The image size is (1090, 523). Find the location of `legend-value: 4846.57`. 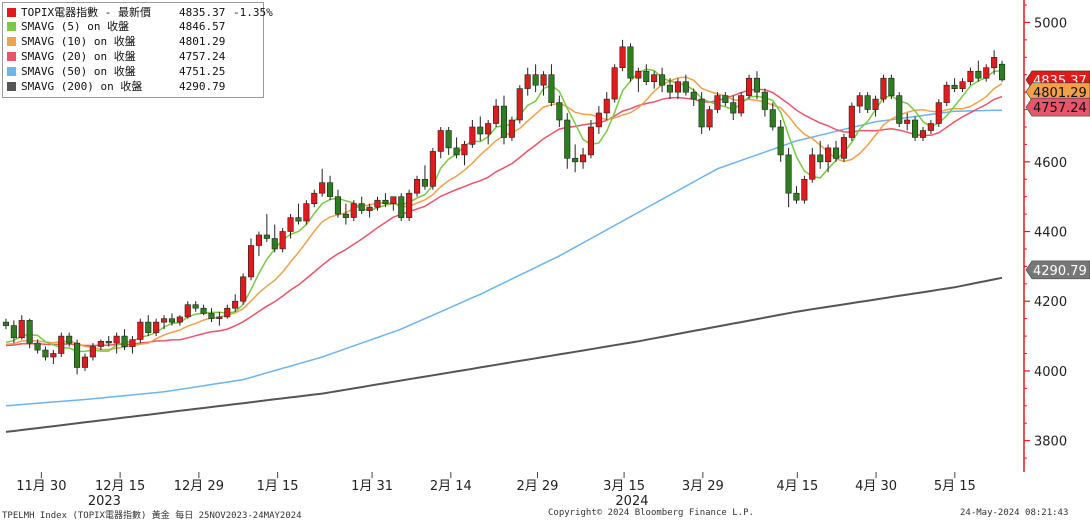

legend-value: 4846.57 is located at coordinates (202, 26).